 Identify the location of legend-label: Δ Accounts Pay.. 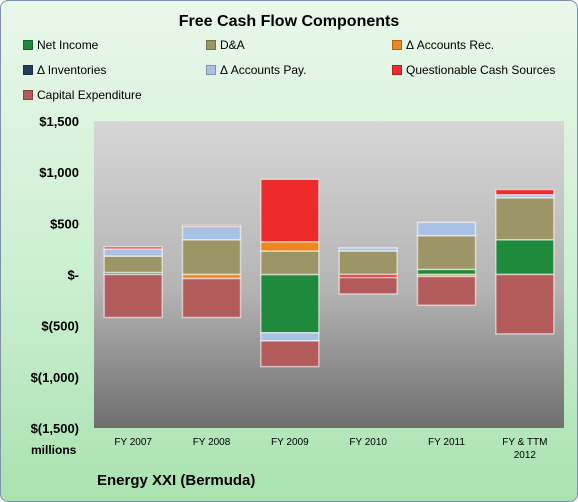
(263, 70).